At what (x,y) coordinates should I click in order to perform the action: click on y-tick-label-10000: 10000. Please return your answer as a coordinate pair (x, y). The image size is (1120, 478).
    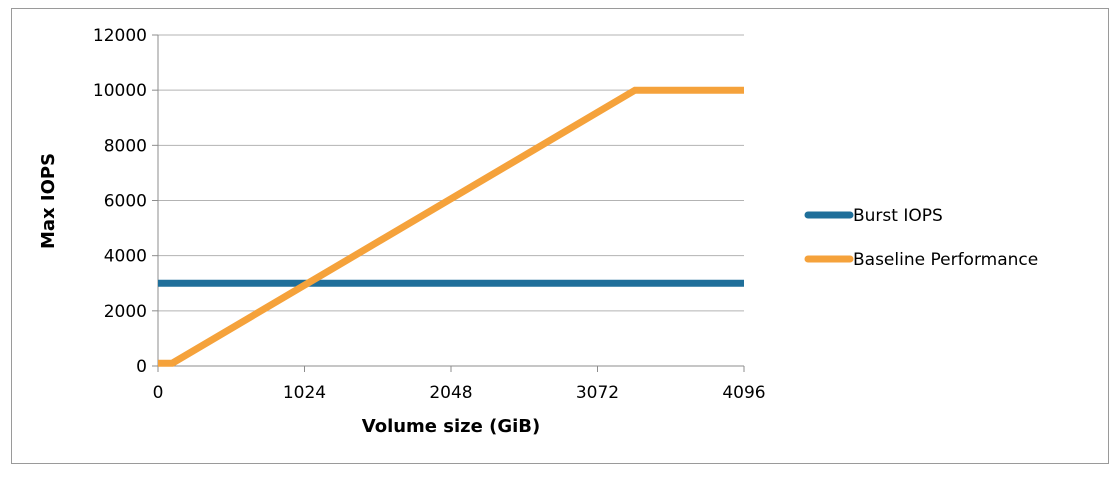
    Looking at the image, I should click on (120, 91).